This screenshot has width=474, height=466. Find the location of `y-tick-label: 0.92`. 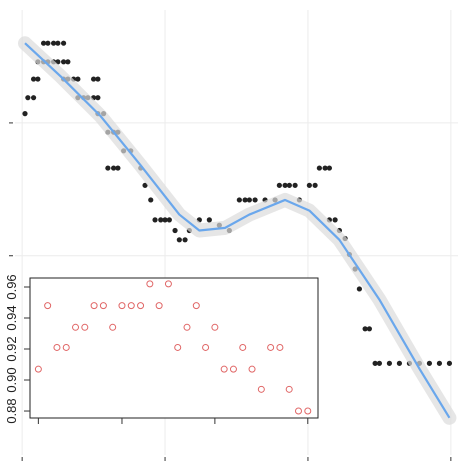

y-tick-label: 0.92 is located at coordinates (11, 348).